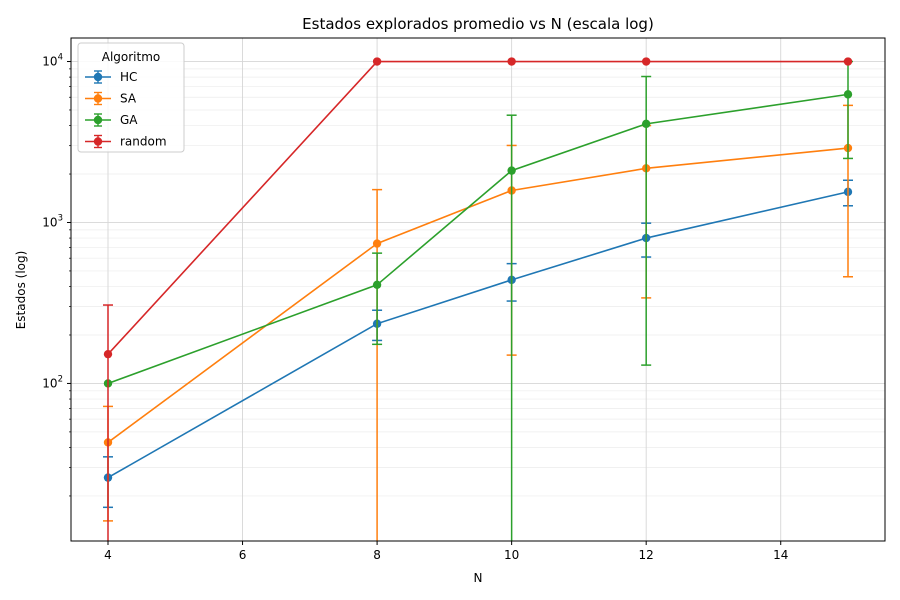 The image size is (900, 600). Describe the element at coordinates (111, 120) in the screenshot. I see `legend-entry-GA: GA` at that location.